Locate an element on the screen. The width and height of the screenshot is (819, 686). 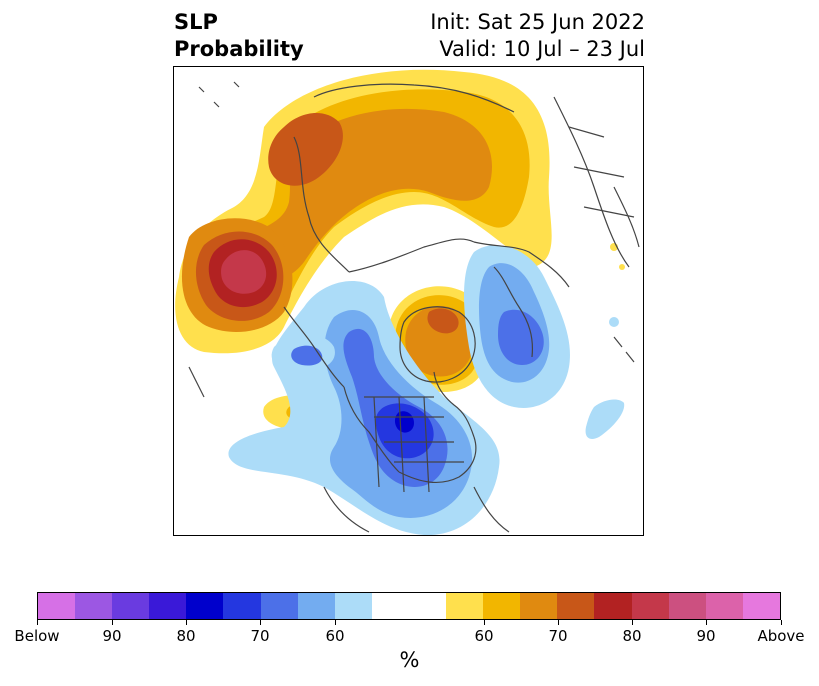
valid-range: Valid: 10 Jul – 23 Jul is located at coordinates (542, 49).